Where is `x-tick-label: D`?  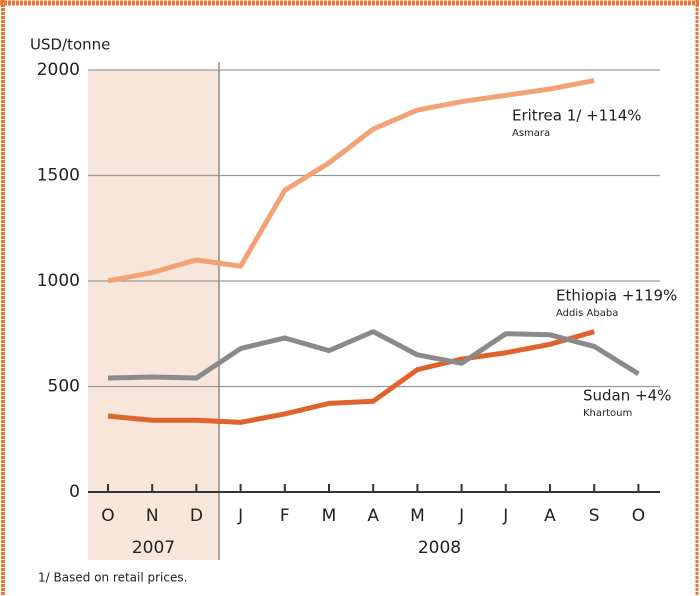 x-tick-label: D is located at coordinates (196, 516).